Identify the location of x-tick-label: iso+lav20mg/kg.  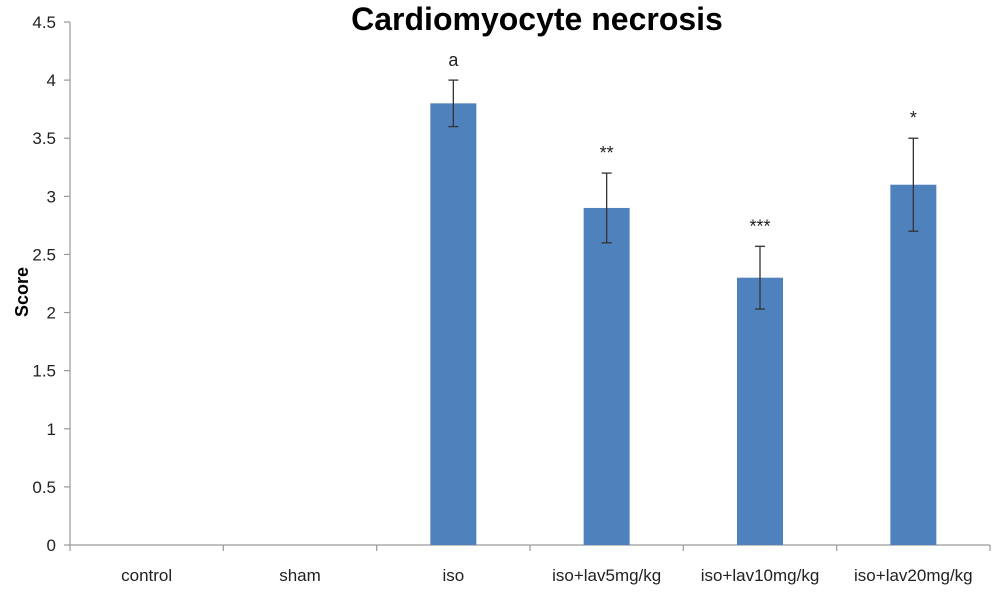
(913, 575).